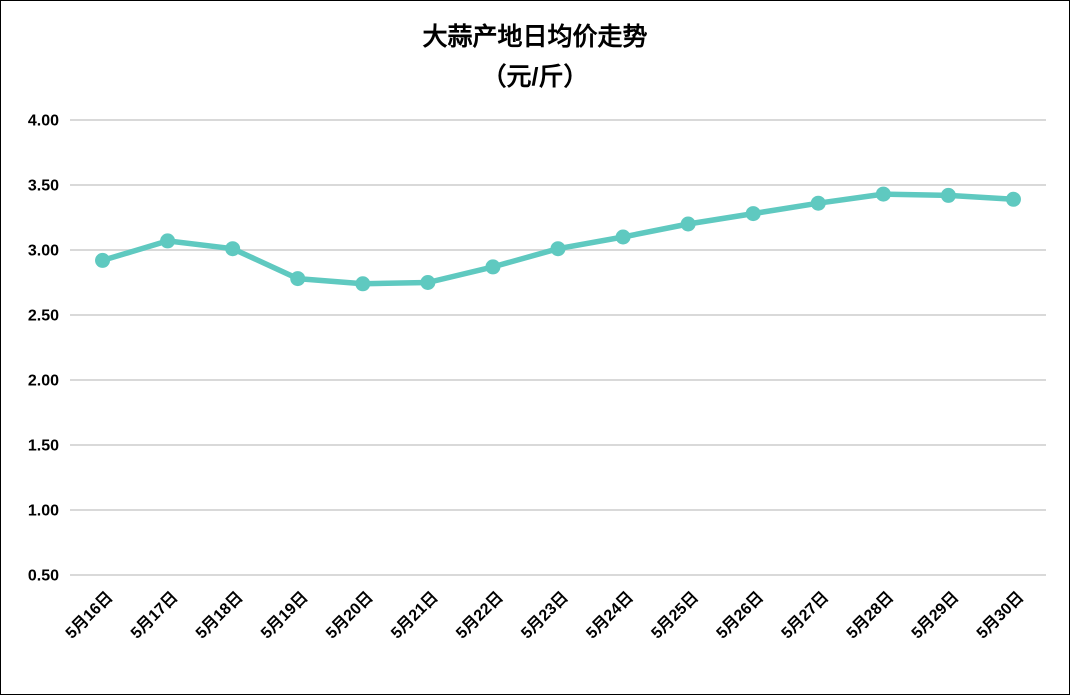 This screenshot has width=1070, height=695. What do you see at coordinates (89, 615) in the screenshot?
I see `x-axis-tick-label: 5月16日` at bounding box center [89, 615].